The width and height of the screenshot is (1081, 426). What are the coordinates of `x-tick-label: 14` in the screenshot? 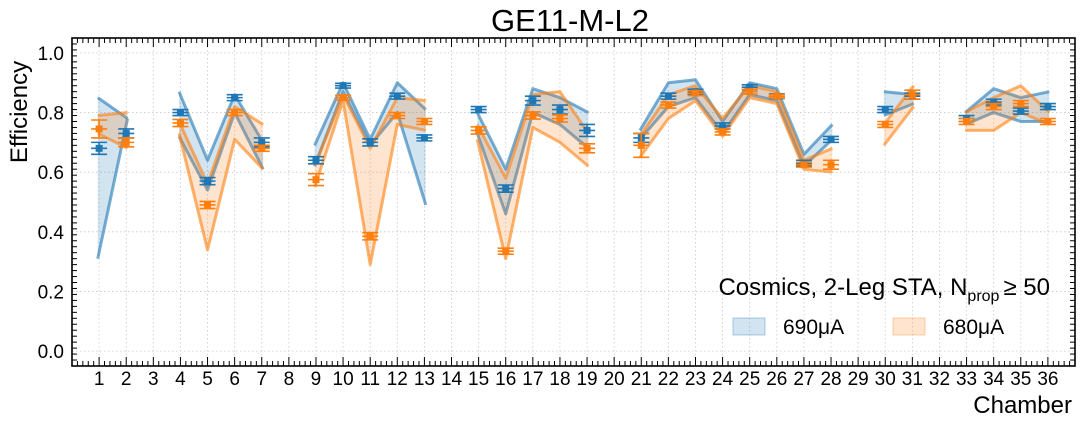 It's located at (452, 379).